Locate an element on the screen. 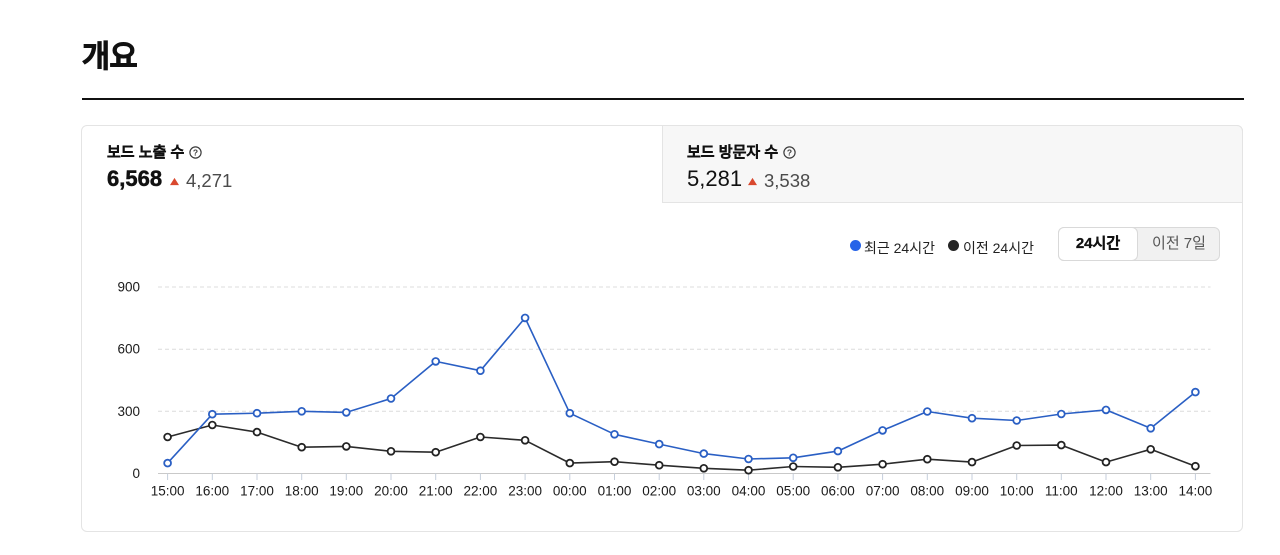 The width and height of the screenshot is (1280, 555). svg-text: 06:00 is located at coordinates (838, 491).